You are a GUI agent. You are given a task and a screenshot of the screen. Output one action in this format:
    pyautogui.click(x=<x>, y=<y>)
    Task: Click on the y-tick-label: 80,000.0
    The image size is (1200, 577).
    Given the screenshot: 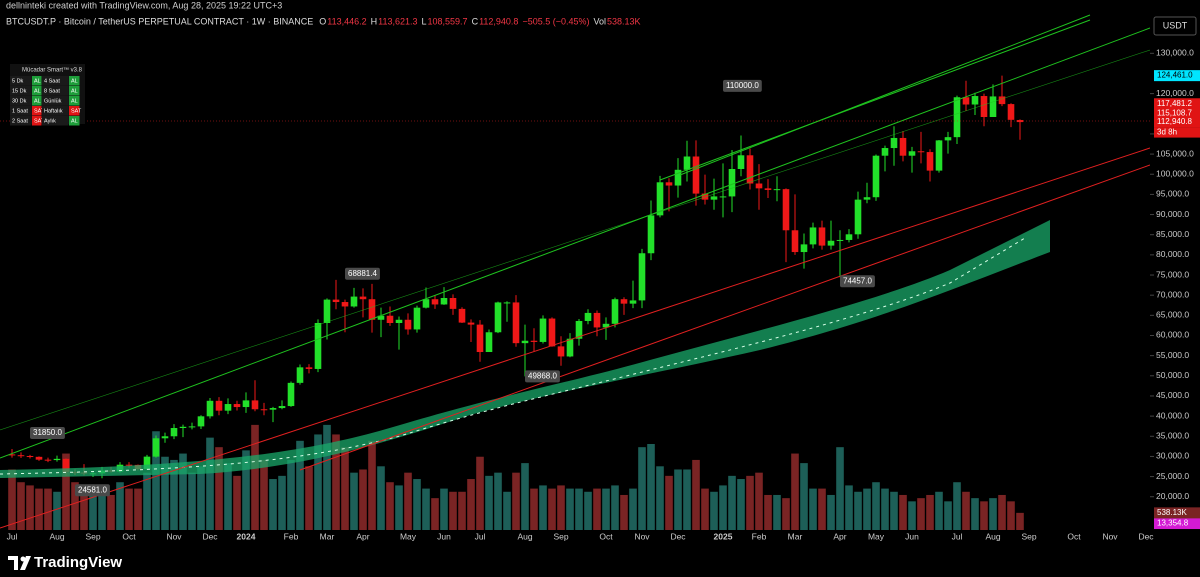 What is the action you would take?
    pyautogui.click(x=1172, y=254)
    